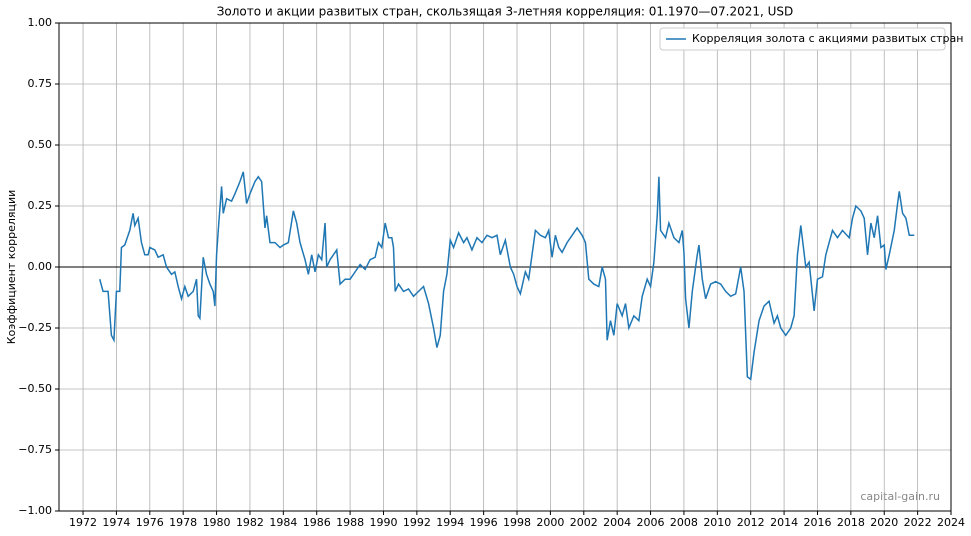  I want to click on x-tick-label: 1972, so click(83, 522).